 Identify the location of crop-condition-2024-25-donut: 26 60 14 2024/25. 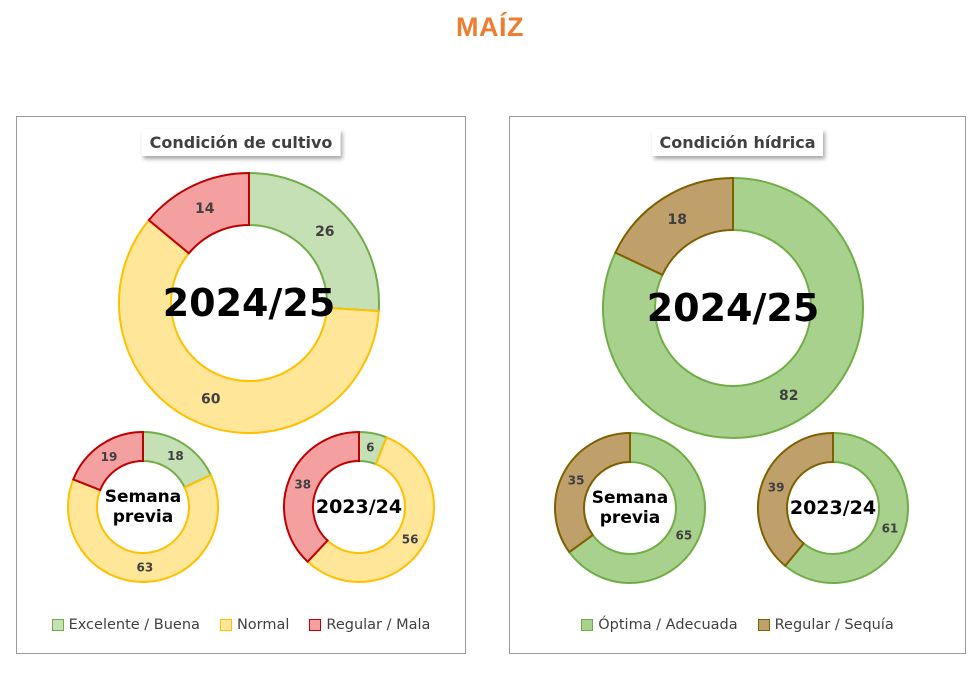
(249, 302).